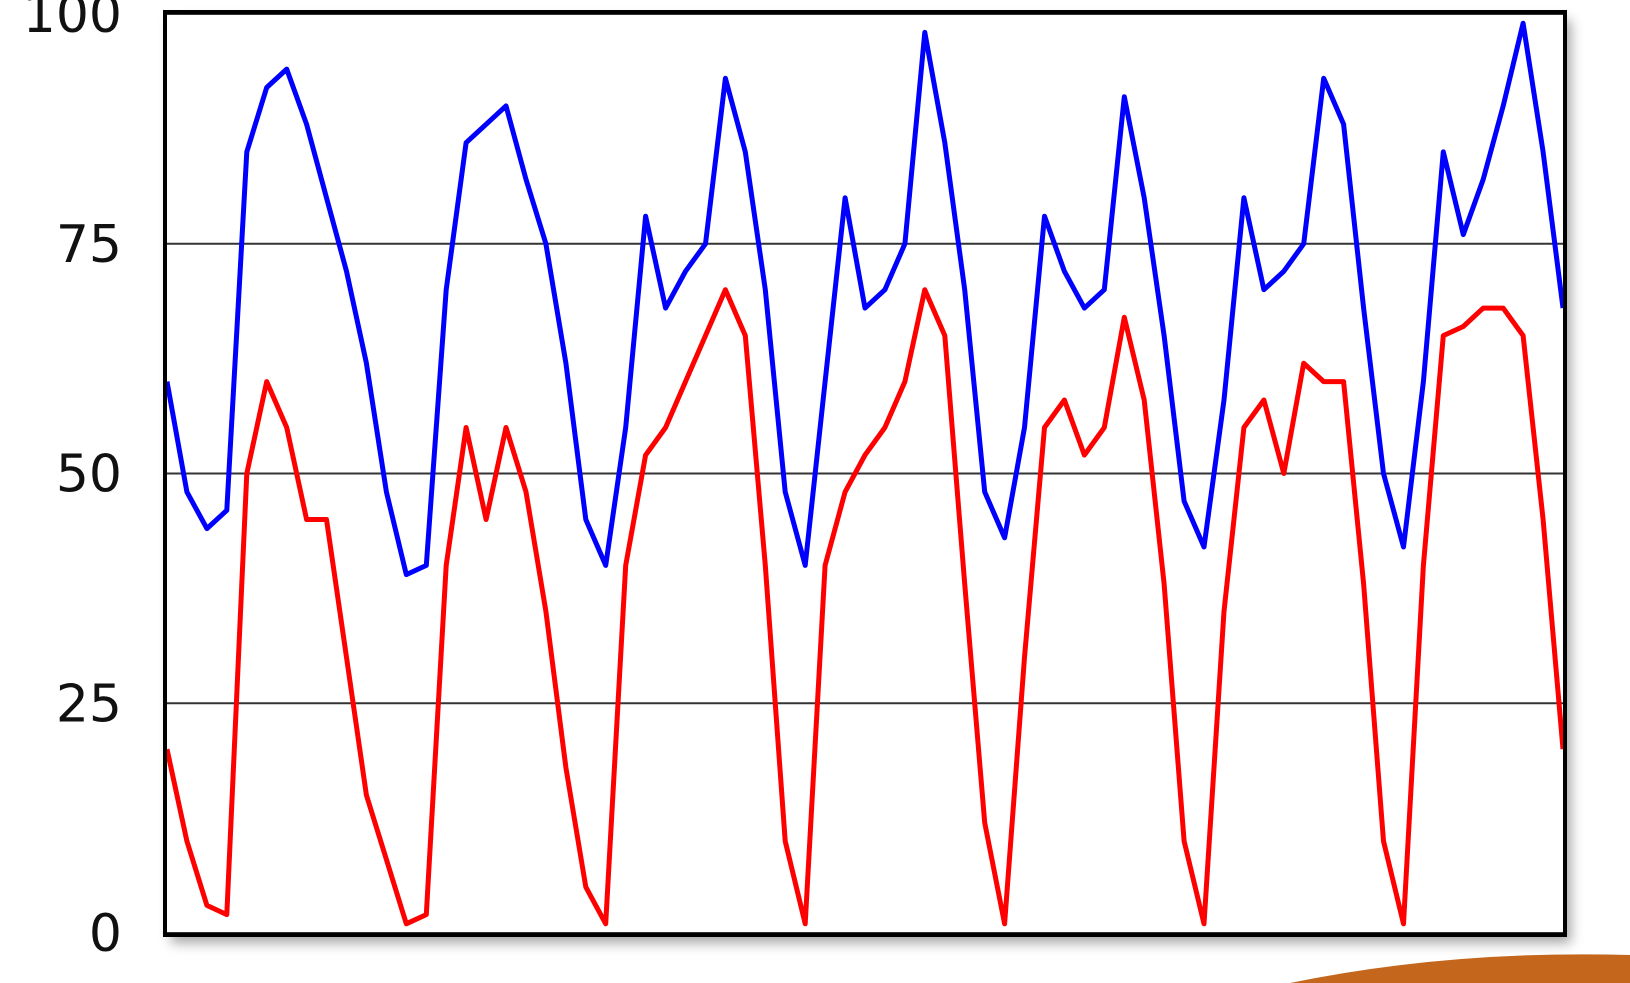 The width and height of the screenshot is (1630, 983). What do you see at coordinates (89, 475) in the screenshot?
I see `y-tick-label: 50` at bounding box center [89, 475].